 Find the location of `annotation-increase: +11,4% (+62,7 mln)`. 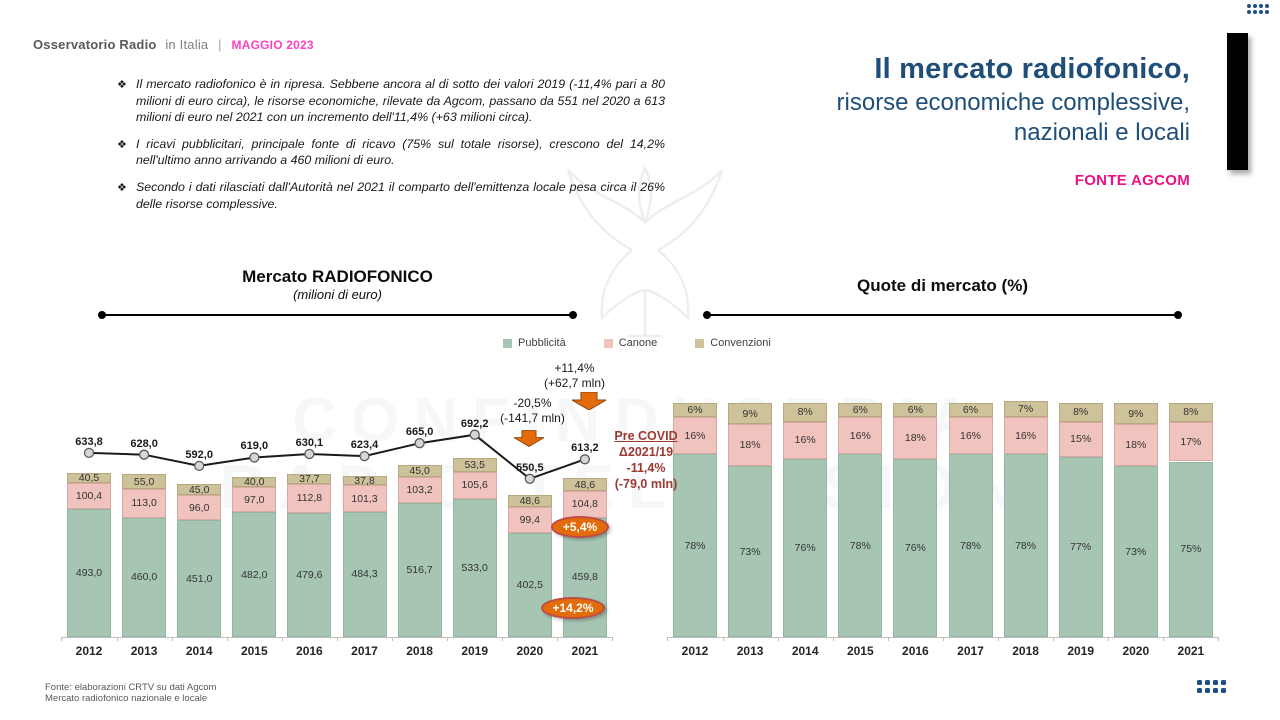

annotation-increase: +11,4% (+62,7 mln) is located at coordinates (574, 376).